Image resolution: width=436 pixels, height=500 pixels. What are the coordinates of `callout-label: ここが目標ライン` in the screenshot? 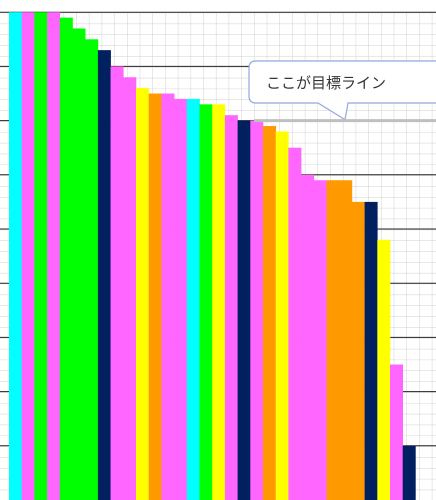 It's located at (326, 83).